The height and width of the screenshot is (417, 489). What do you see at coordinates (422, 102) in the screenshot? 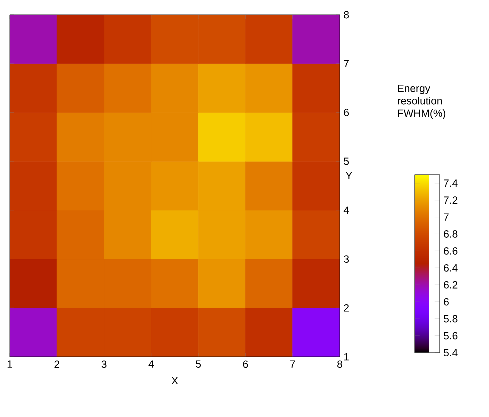
I see `color-bar-title: Energy resolution FWHM(%)` at bounding box center [422, 102].